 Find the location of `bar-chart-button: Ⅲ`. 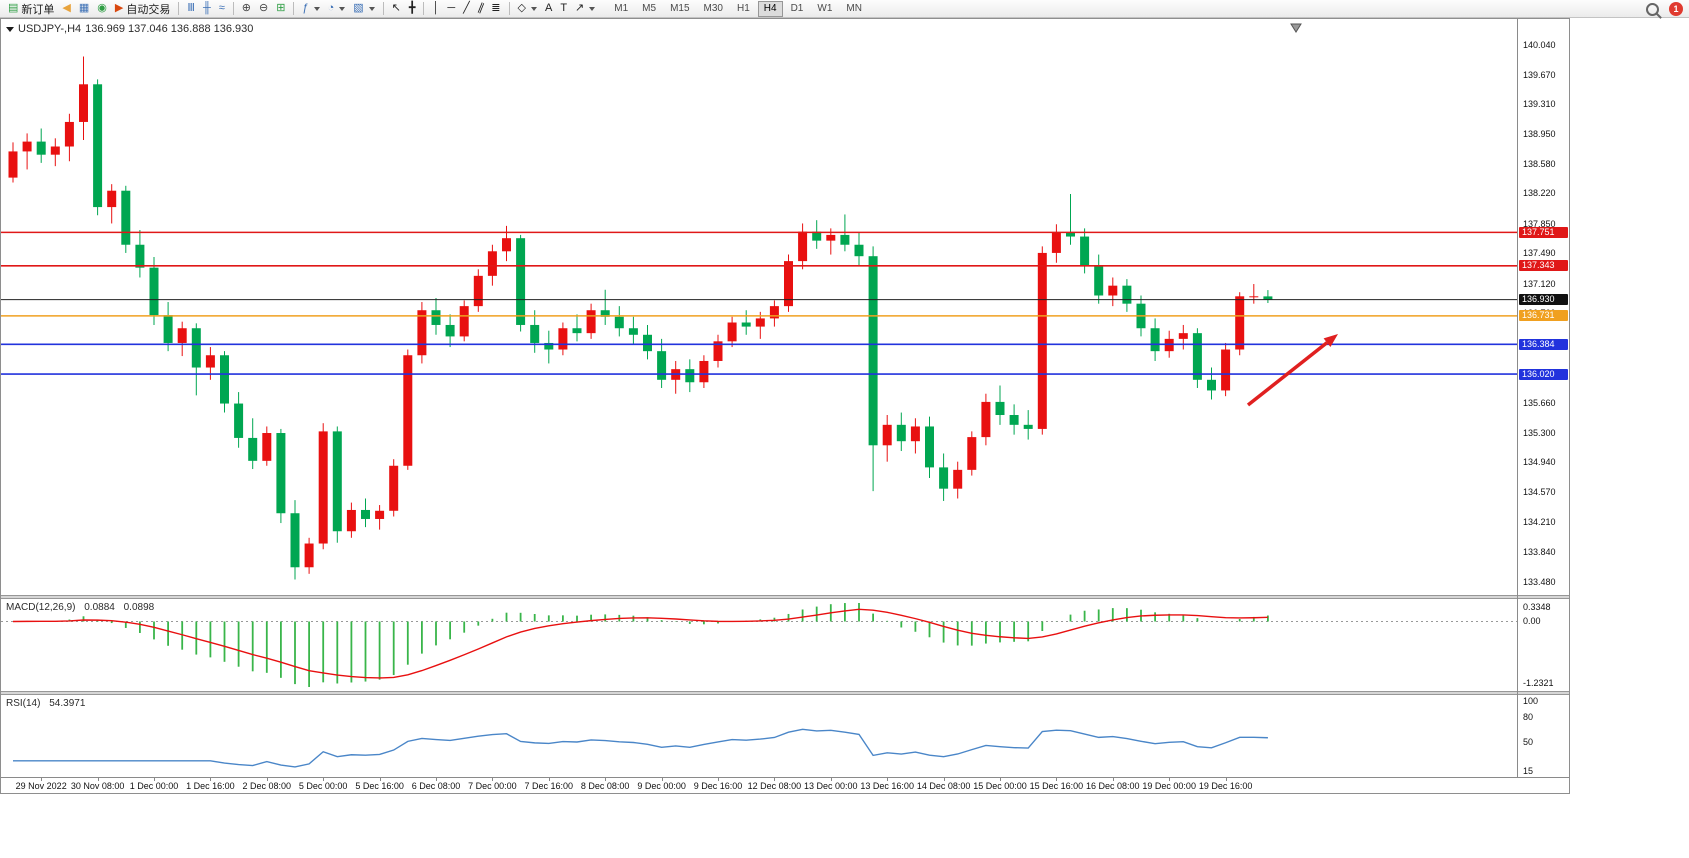

bar-chart-button: Ⅲ is located at coordinates (191, 8).